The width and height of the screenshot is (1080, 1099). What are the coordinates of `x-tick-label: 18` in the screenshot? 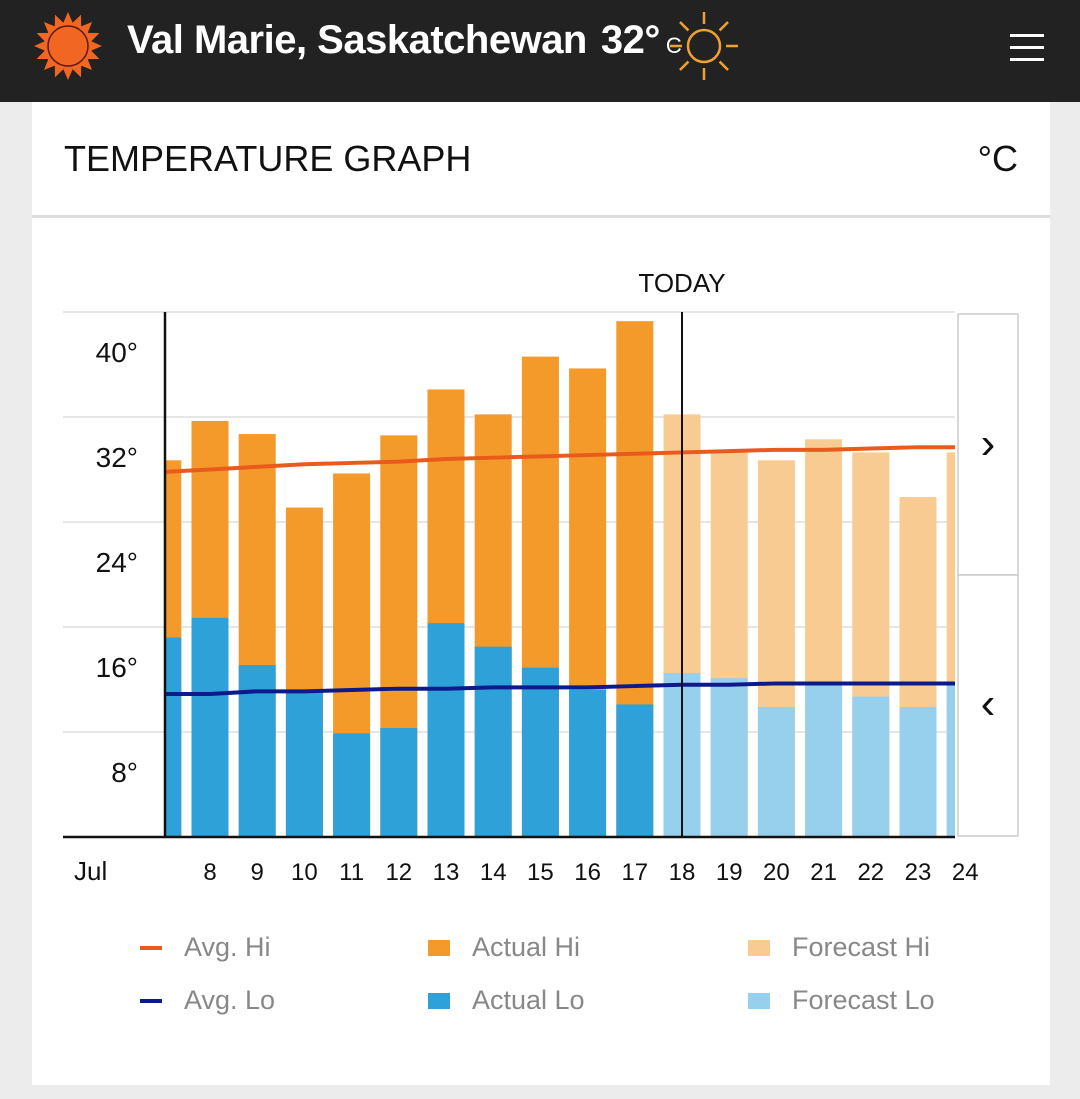 It's located at (682, 872).